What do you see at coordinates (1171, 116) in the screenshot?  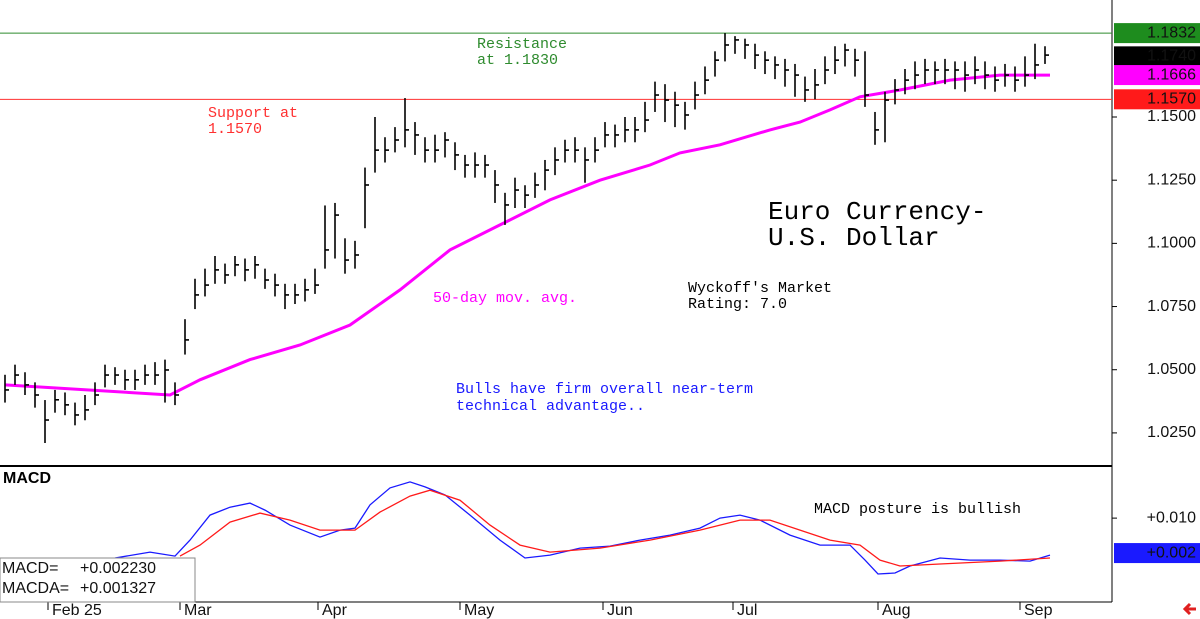 I see `y-tick-label: 1.1500` at bounding box center [1171, 116].